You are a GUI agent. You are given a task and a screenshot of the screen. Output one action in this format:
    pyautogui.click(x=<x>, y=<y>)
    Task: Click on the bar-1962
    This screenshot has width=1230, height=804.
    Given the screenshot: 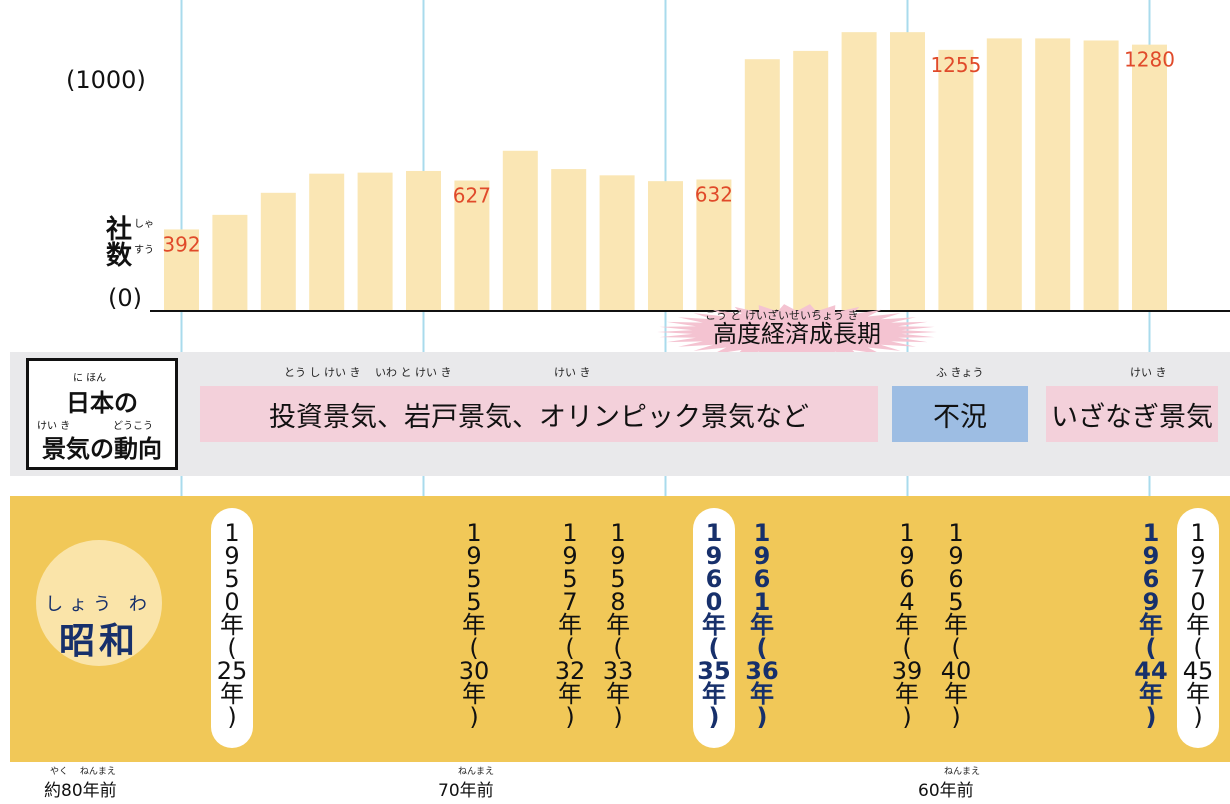 What is the action you would take?
    pyautogui.click(x=762, y=185)
    